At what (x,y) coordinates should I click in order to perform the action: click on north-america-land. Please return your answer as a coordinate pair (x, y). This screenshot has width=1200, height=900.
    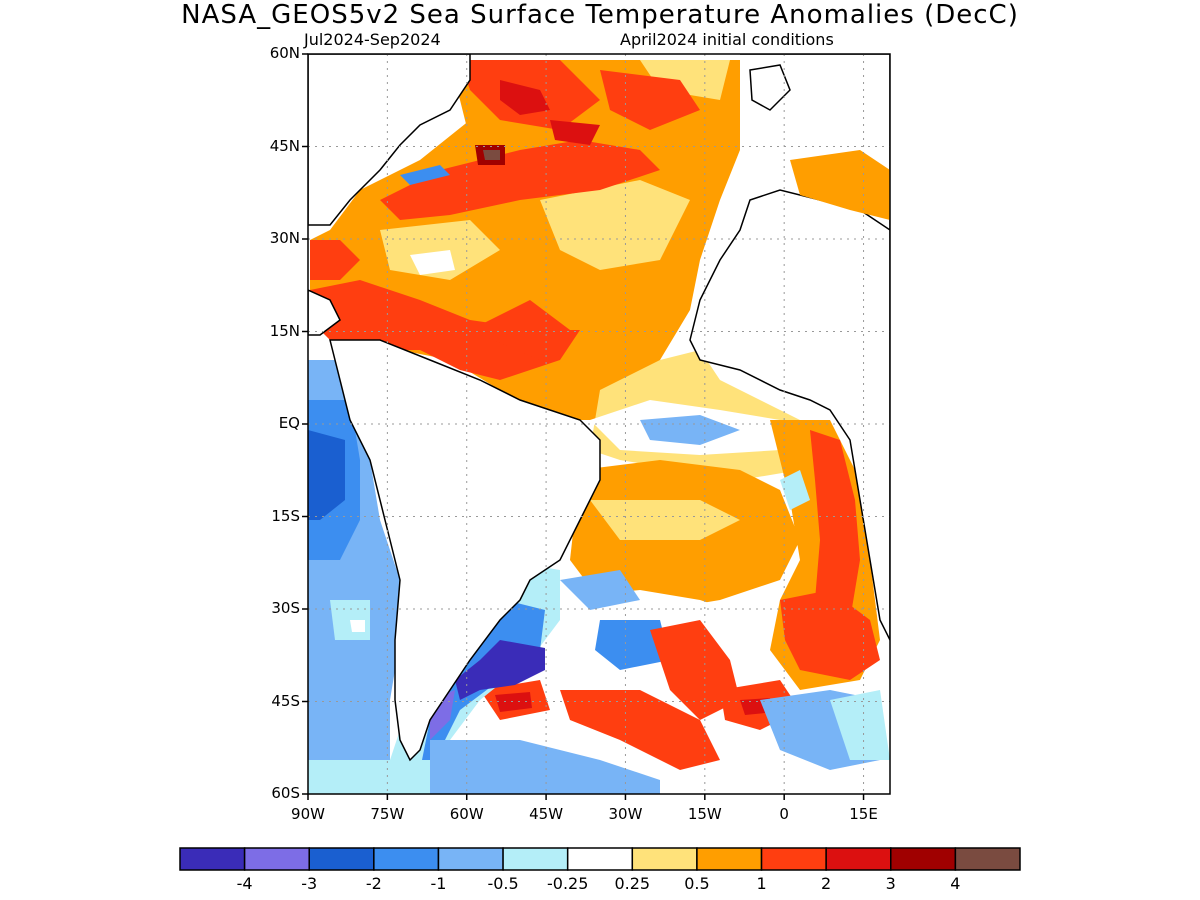
    Looking at the image, I should click on (389, 140).